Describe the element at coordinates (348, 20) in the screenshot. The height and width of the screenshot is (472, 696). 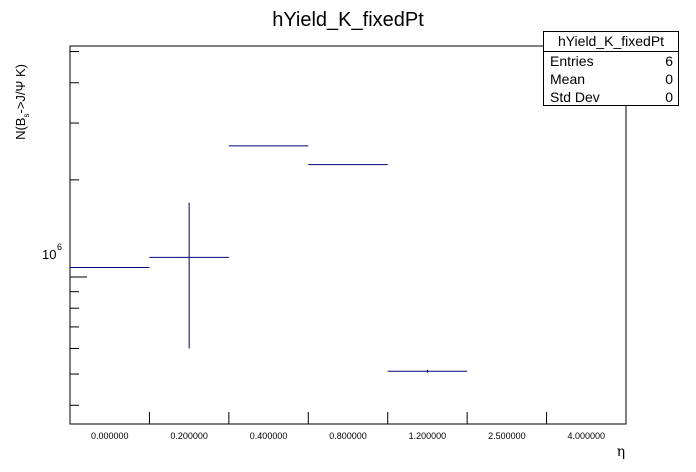
I see `chart-title: hYield_K_fixedPt` at that location.